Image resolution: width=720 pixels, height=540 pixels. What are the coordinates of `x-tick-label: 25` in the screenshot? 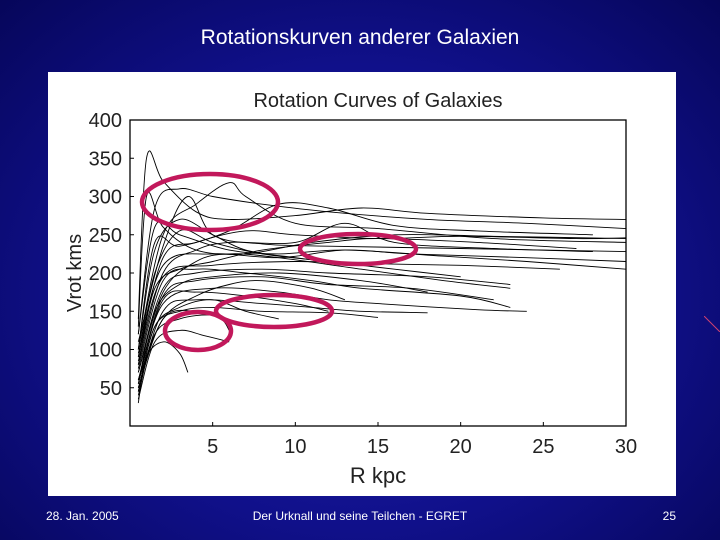 It's located at (543, 447).